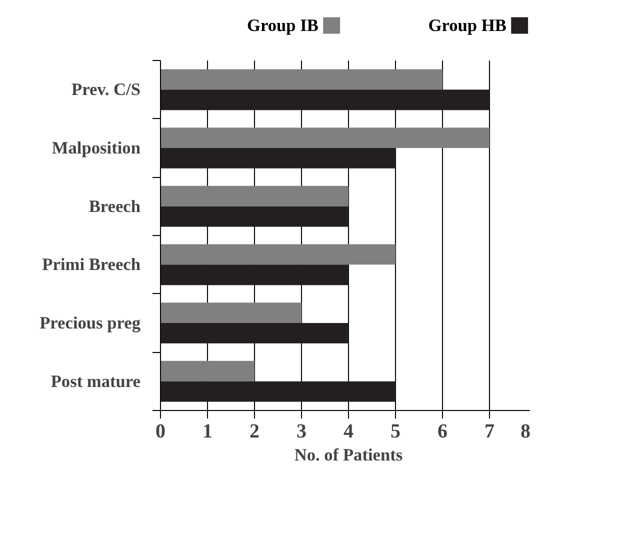 The image size is (626, 550). I want to click on y-tick-label: Post mature, so click(95, 381).